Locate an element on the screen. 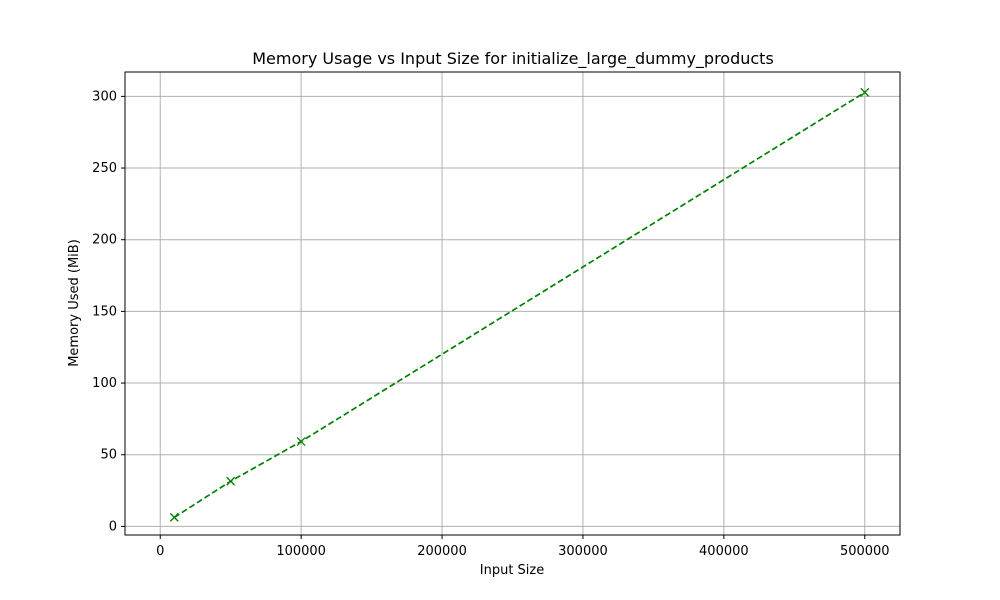  y-tick-label: 200 is located at coordinates (104, 240).